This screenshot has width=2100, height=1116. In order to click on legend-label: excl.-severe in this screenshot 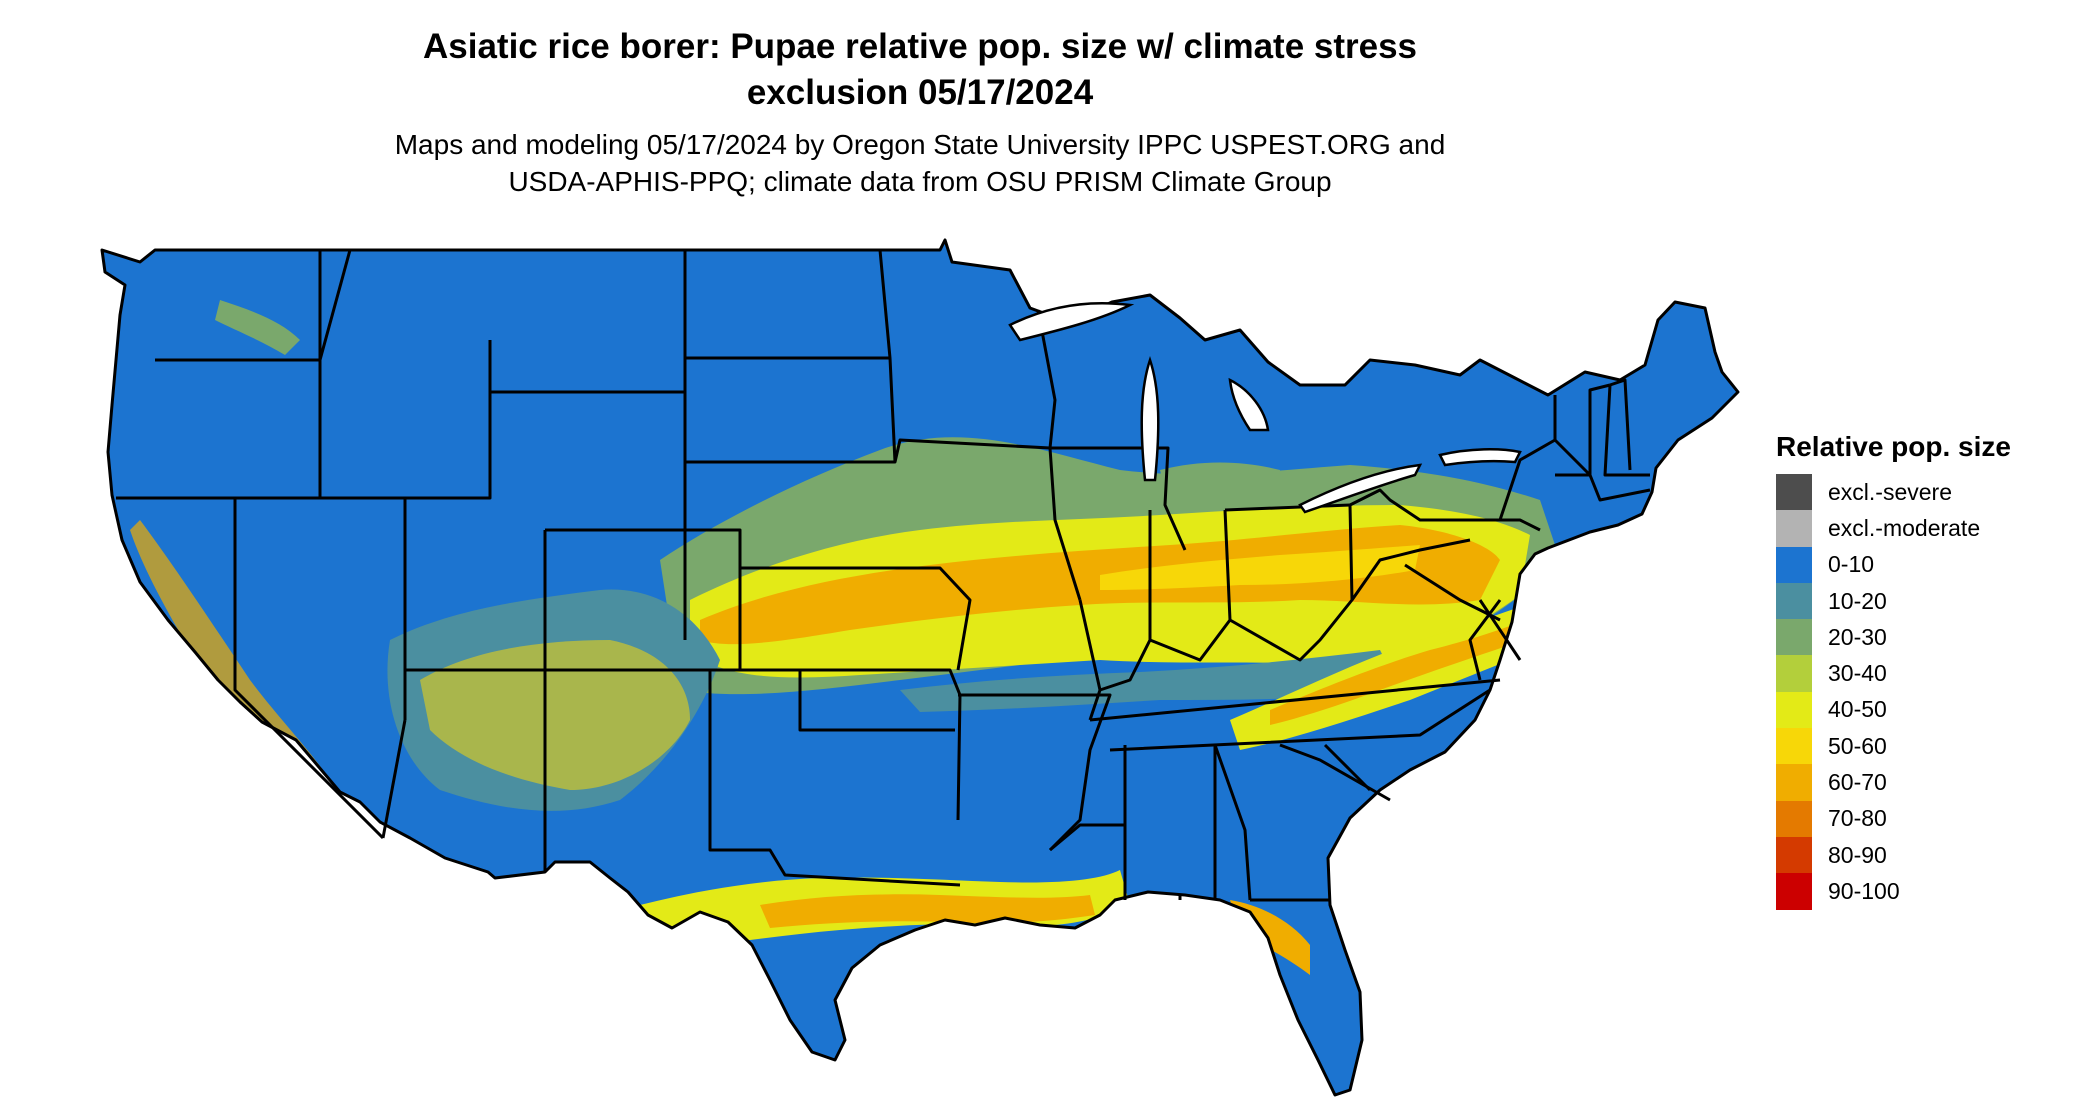, I will do `click(1890, 491)`.